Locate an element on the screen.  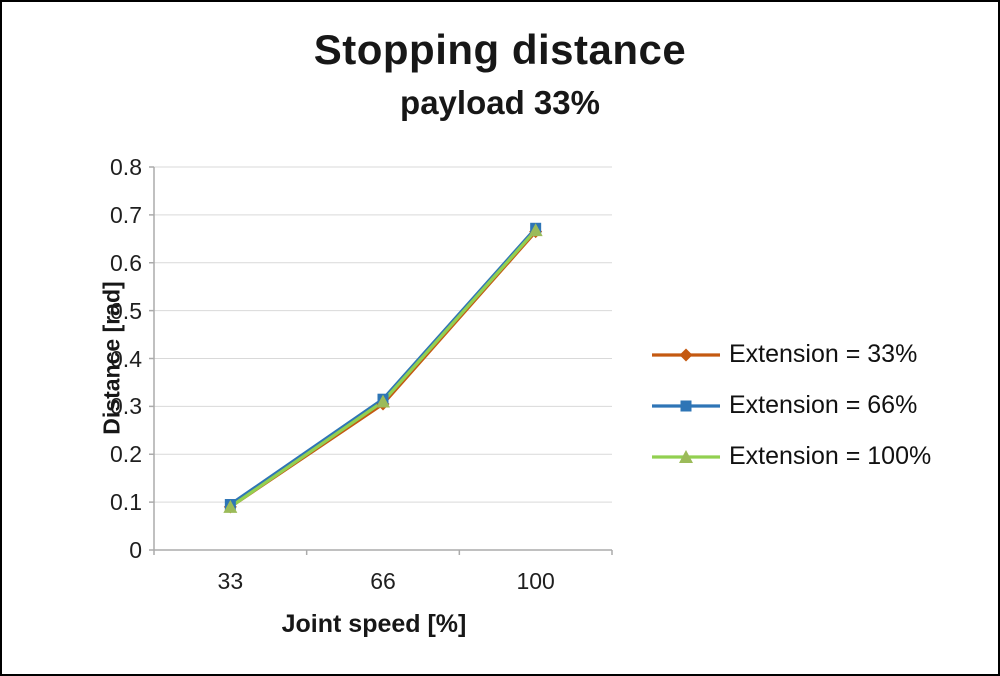
legend-label: Extension = 33% is located at coordinates (823, 354).